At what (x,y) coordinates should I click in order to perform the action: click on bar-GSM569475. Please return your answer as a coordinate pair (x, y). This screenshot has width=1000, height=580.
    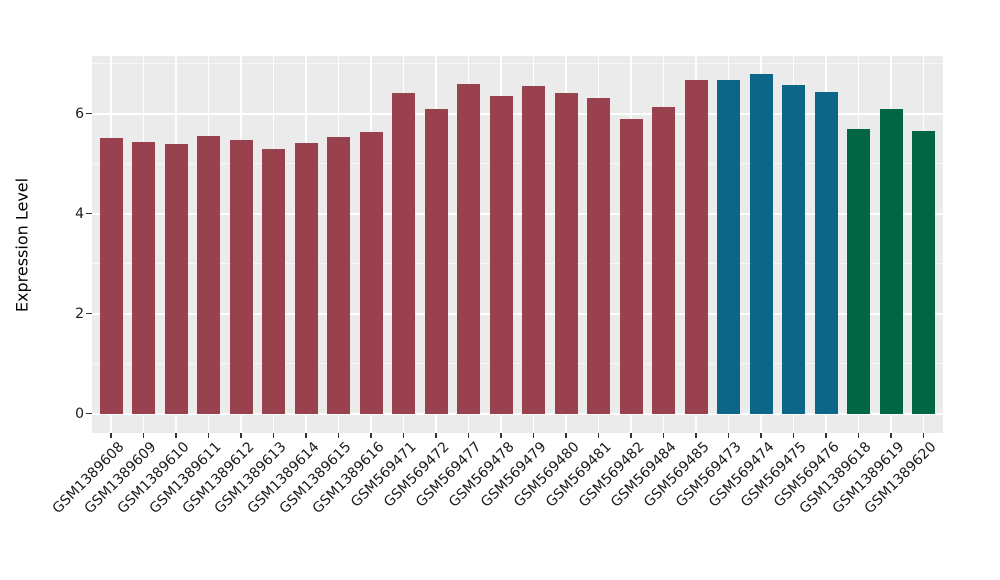
    Looking at the image, I should click on (793, 249).